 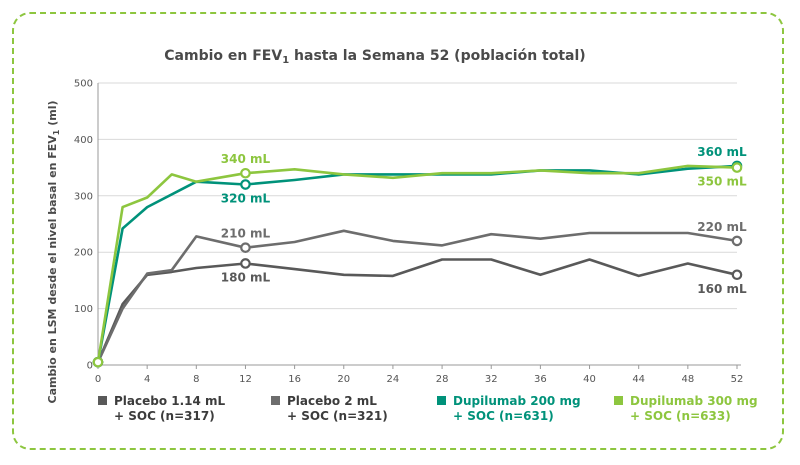 I want to click on x-tick-label-40: 40, so click(x=589, y=379).